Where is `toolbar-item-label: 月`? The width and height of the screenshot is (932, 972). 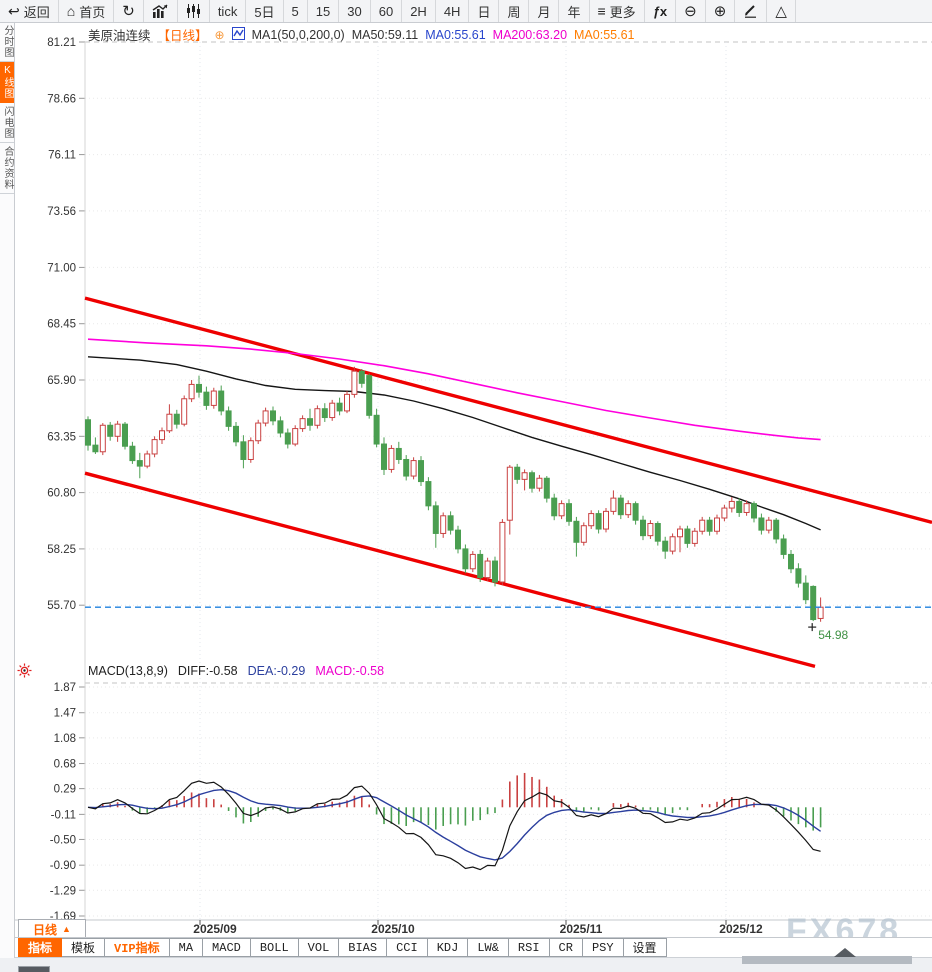 toolbar-item-label: 月 is located at coordinates (544, 12).